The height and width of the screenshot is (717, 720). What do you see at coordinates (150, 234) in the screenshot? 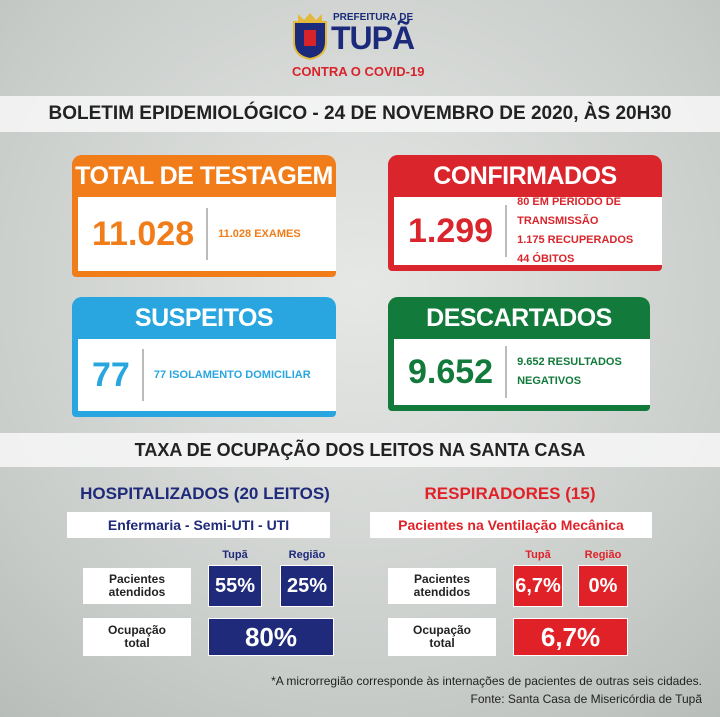
I see `card-number: 11.028` at bounding box center [150, 234].